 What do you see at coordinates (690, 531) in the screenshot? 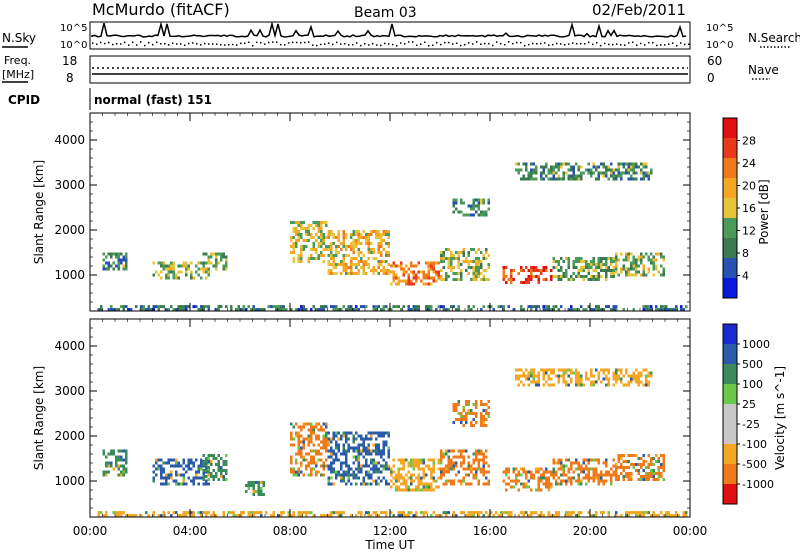
I see `x-tick-label: 00:00` at bounding box center [690, 531].